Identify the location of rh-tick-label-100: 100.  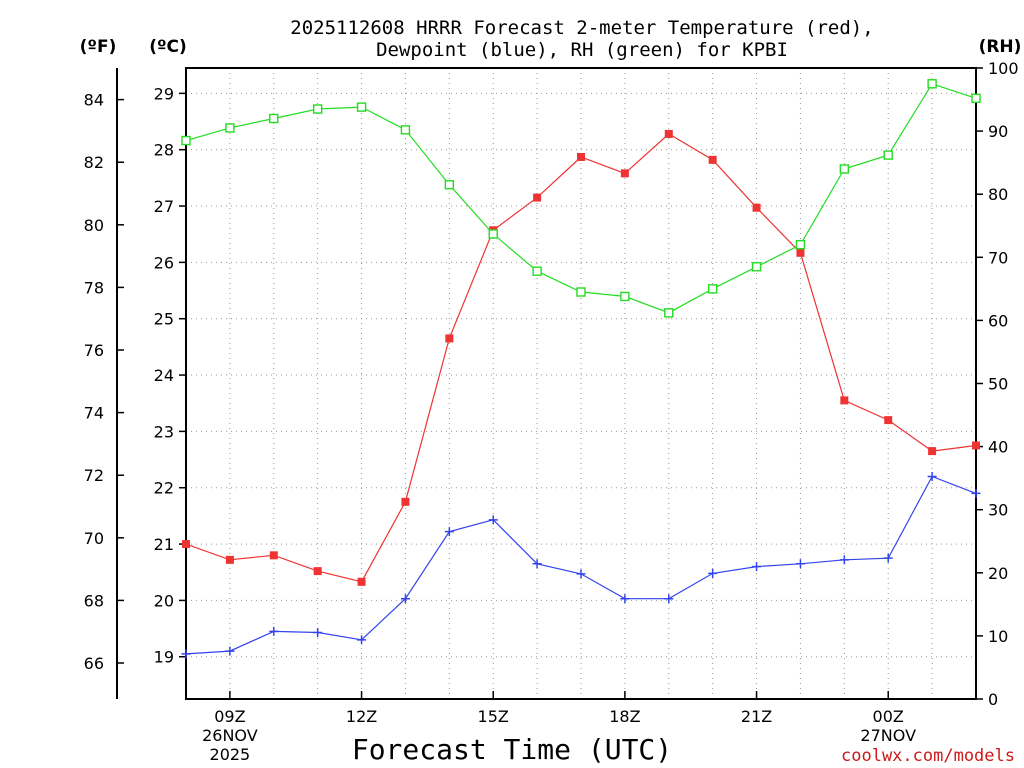
(1003, 68).